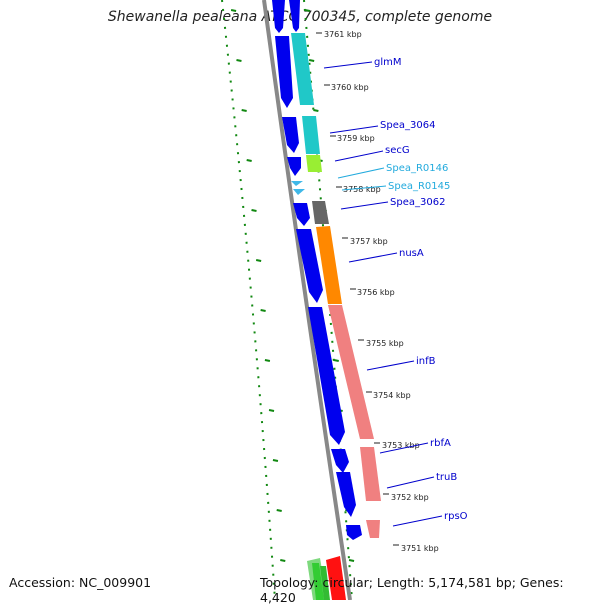  Describe the element at coordinates (80, 582) in the screenshot. I see `accession-text: Accession: NC_009901` at that location.